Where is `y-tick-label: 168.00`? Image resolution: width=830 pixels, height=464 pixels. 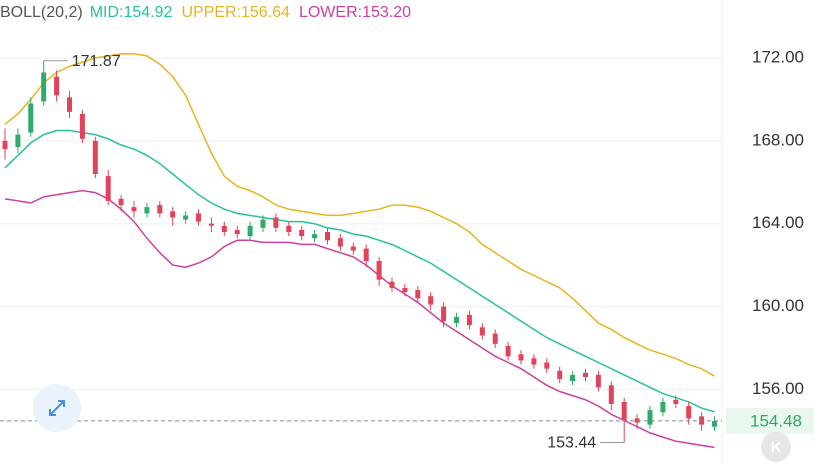 y-tick-label: 168.00 is located at coordinates (778, 139).